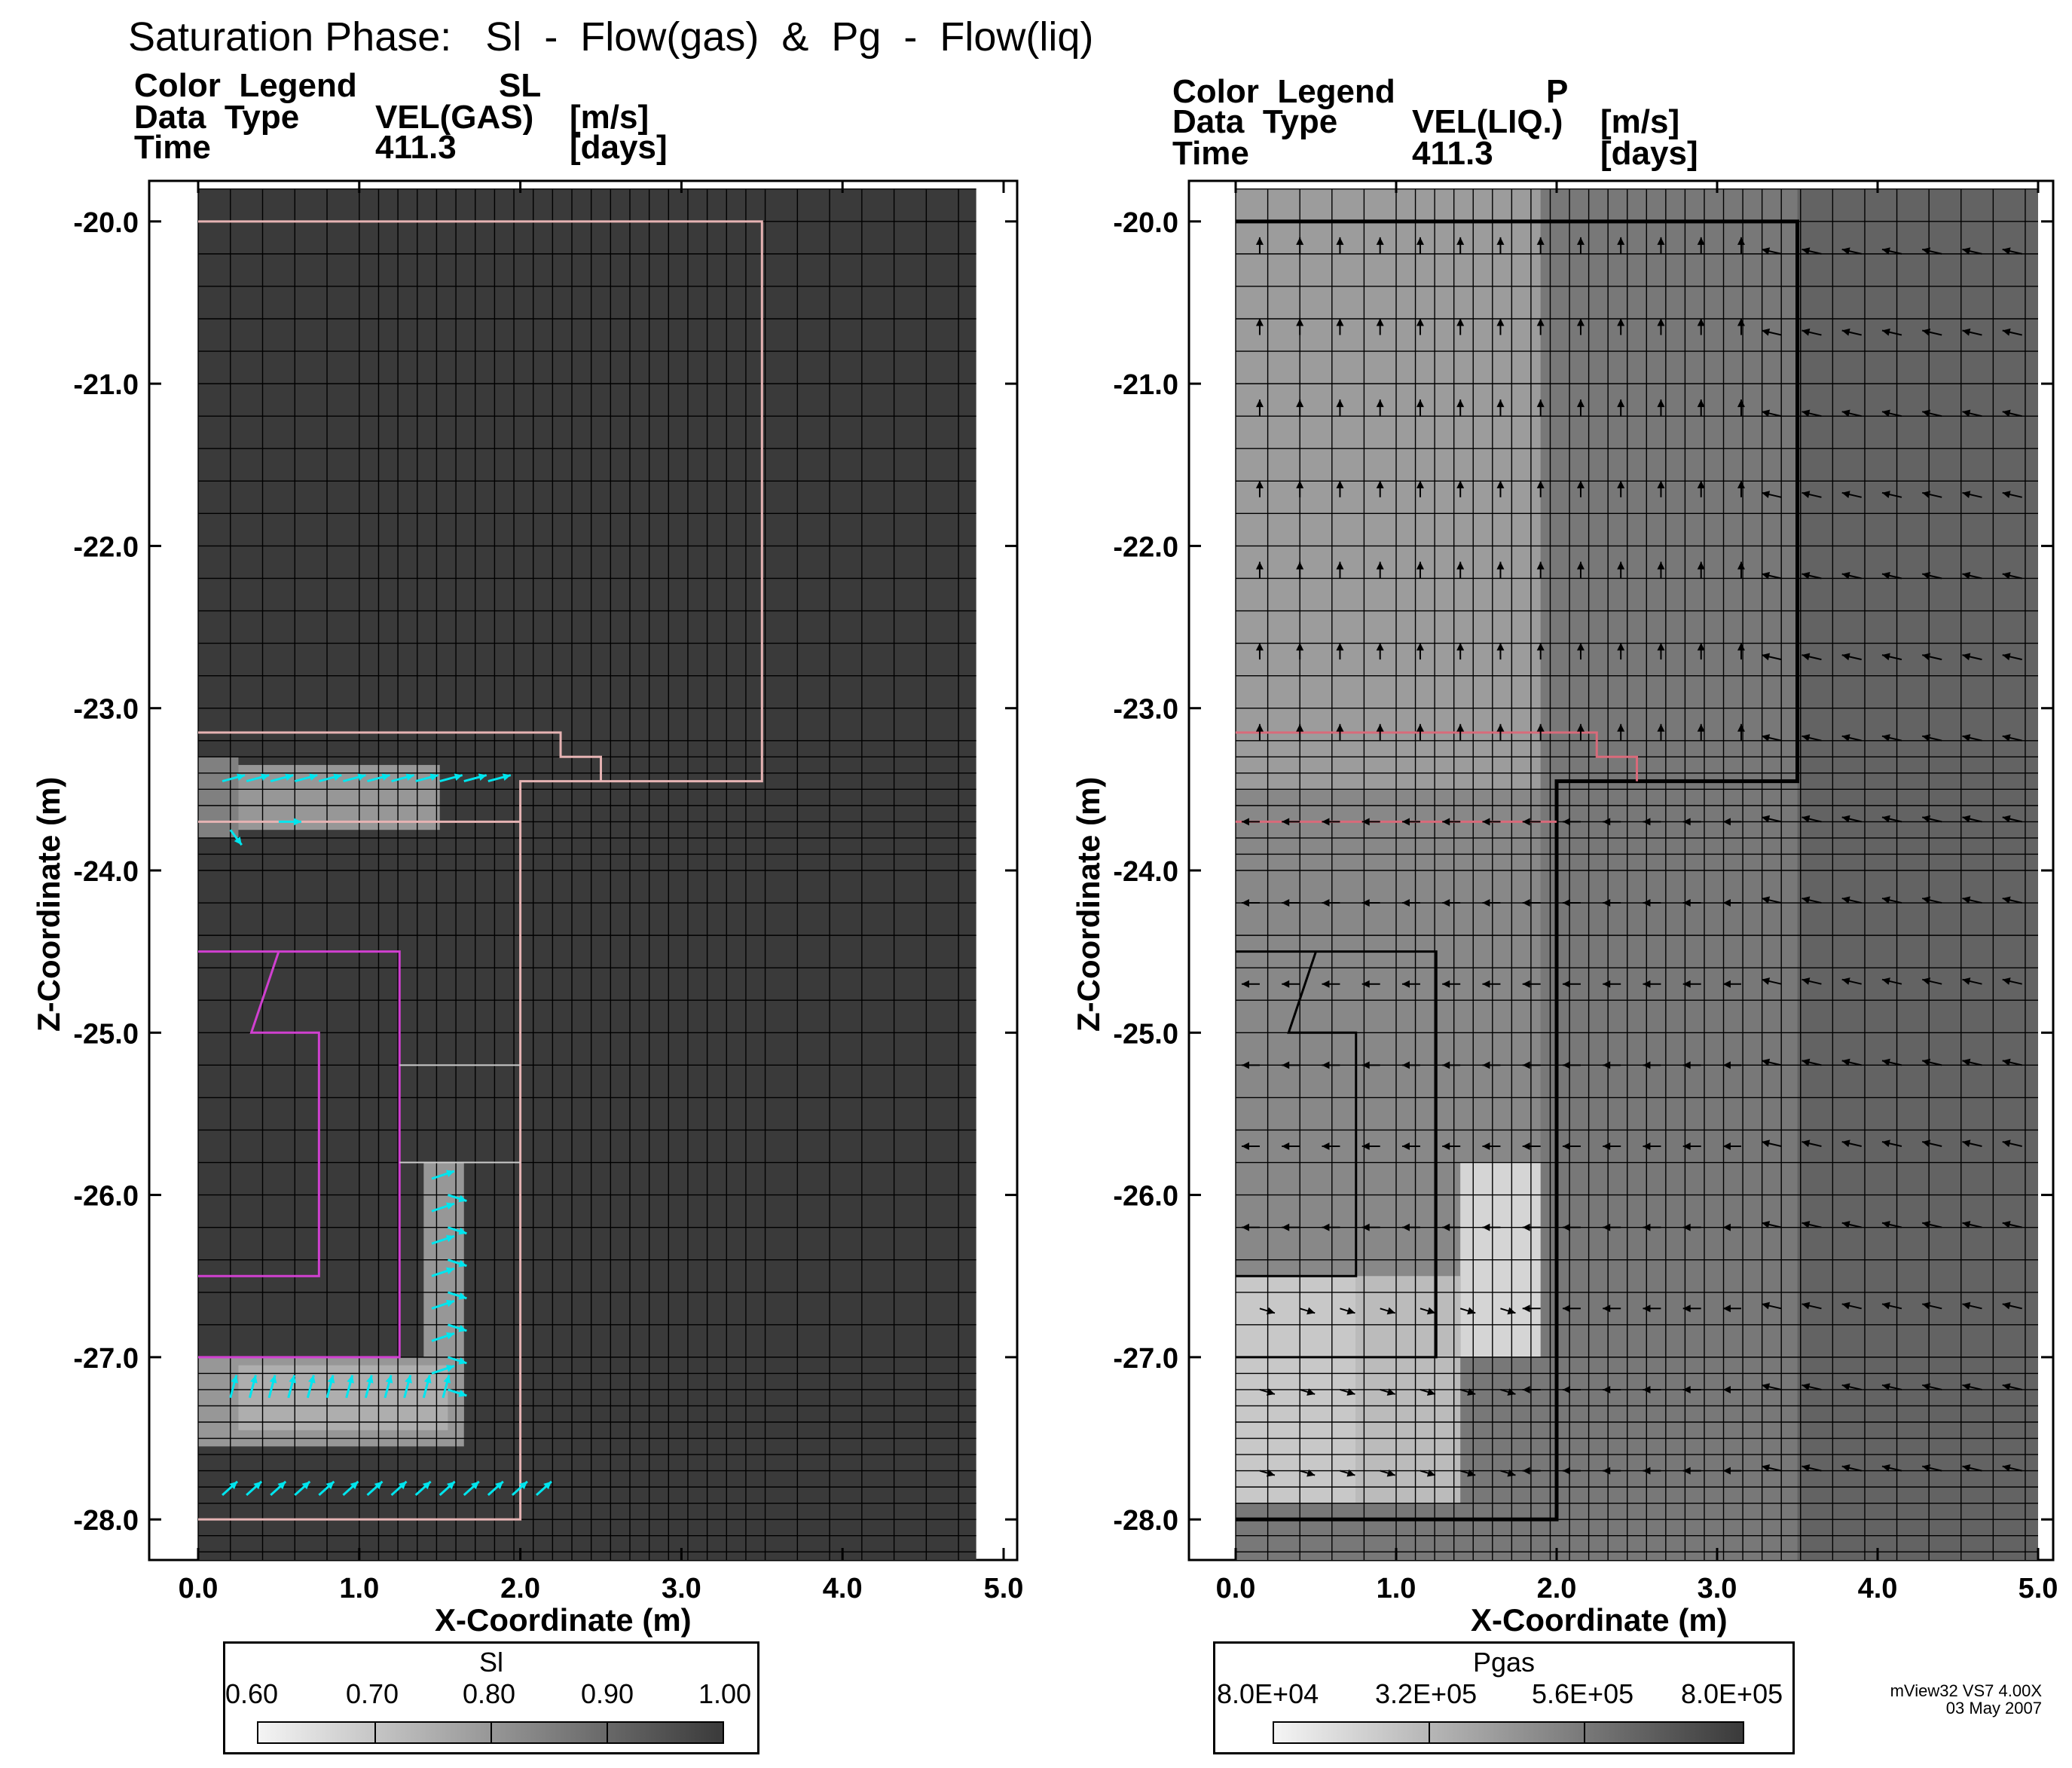  I want to click on left-colorbar-tick: 1.00, so click(725, 1693).